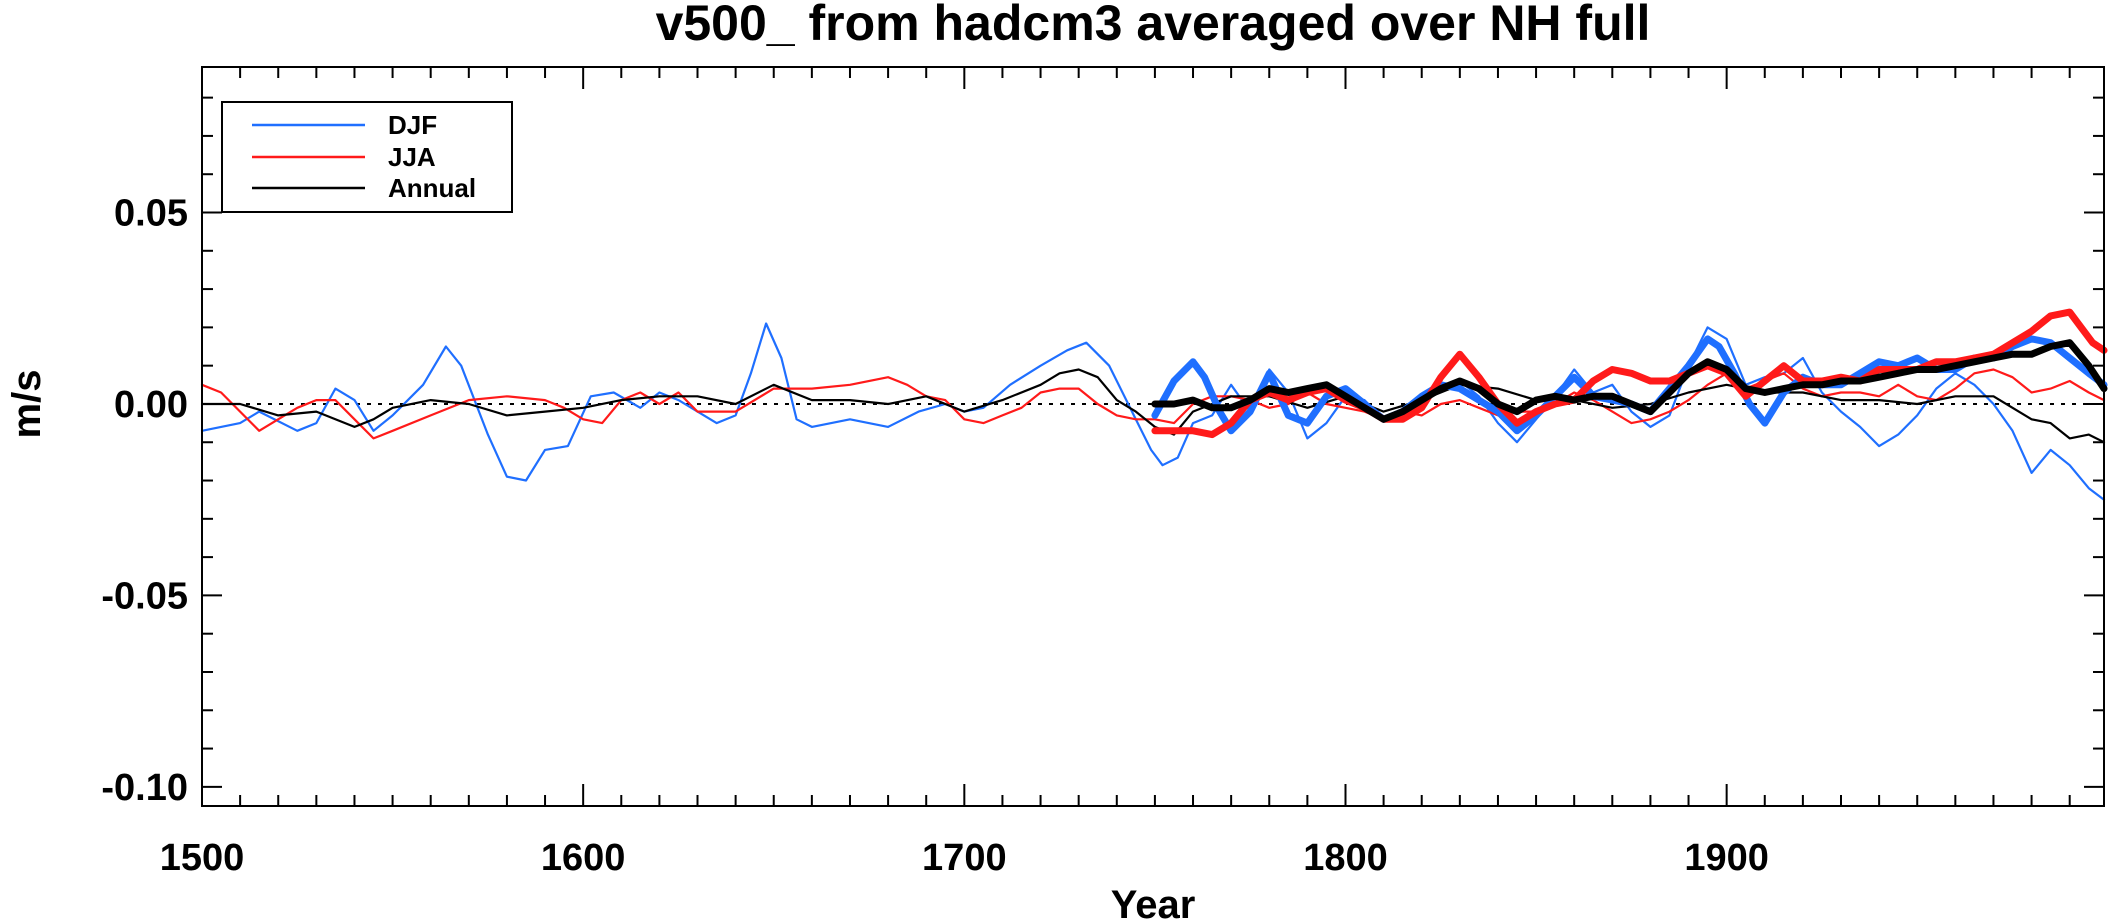  Describe the element at coordinates (202, 858) in the screenshot. I see `x-tick-label: 1500` at that location.